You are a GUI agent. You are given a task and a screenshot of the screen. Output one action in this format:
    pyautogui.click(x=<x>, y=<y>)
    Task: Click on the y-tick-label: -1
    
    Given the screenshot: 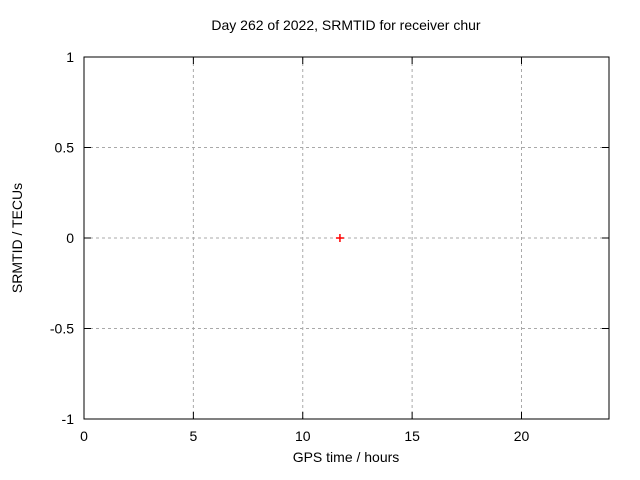 What is the action you would take?
    pyautogui.click(x=68, y=419)
    